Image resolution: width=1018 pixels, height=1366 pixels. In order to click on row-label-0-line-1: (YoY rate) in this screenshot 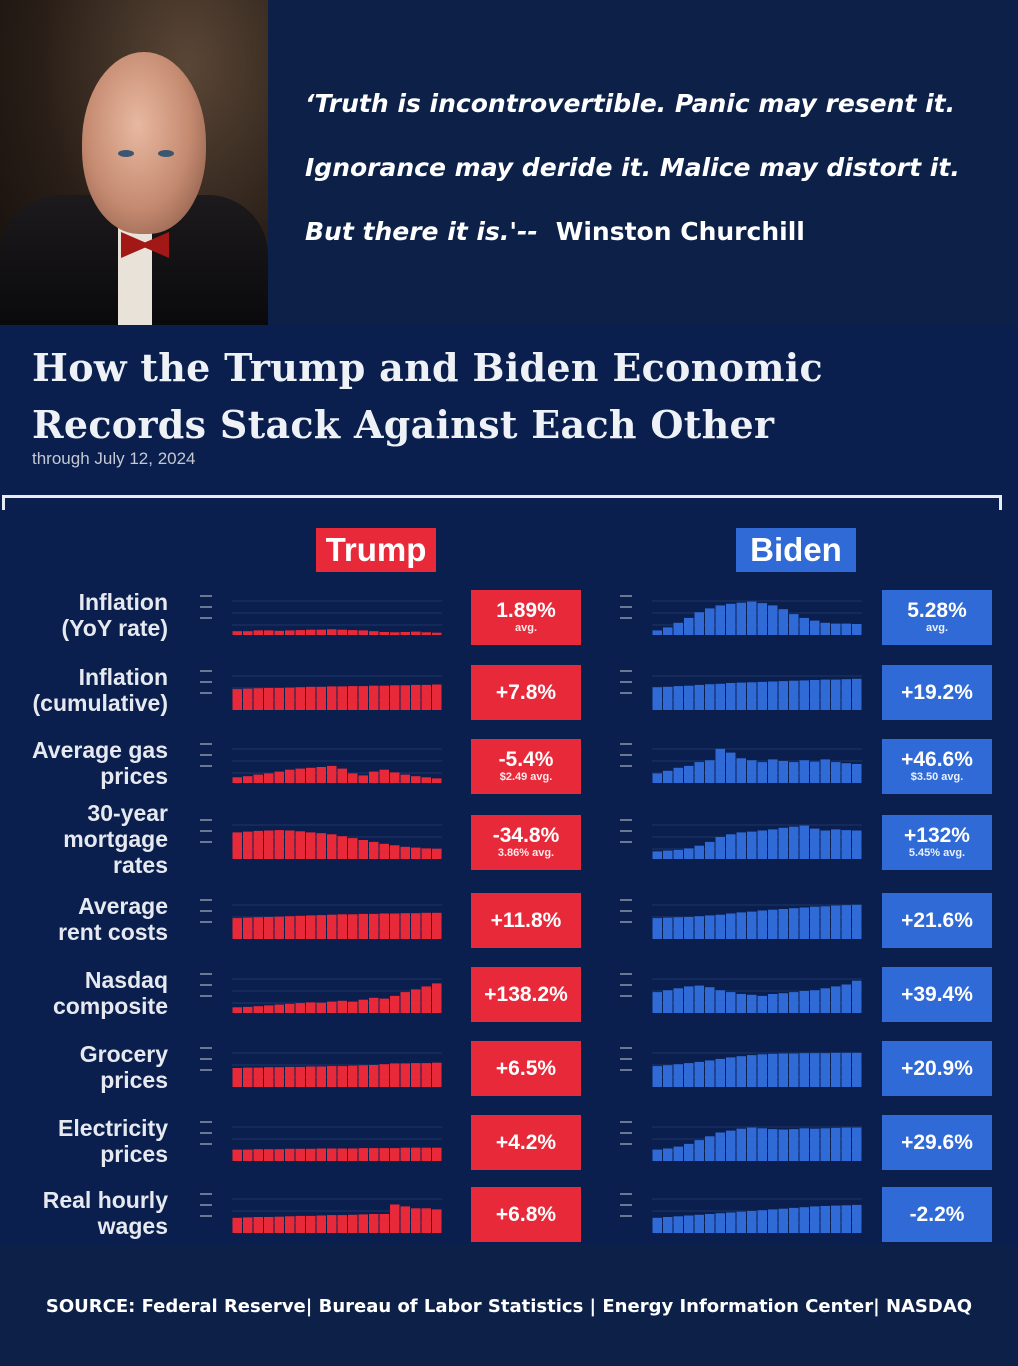, I will do `click(114, 628)`.